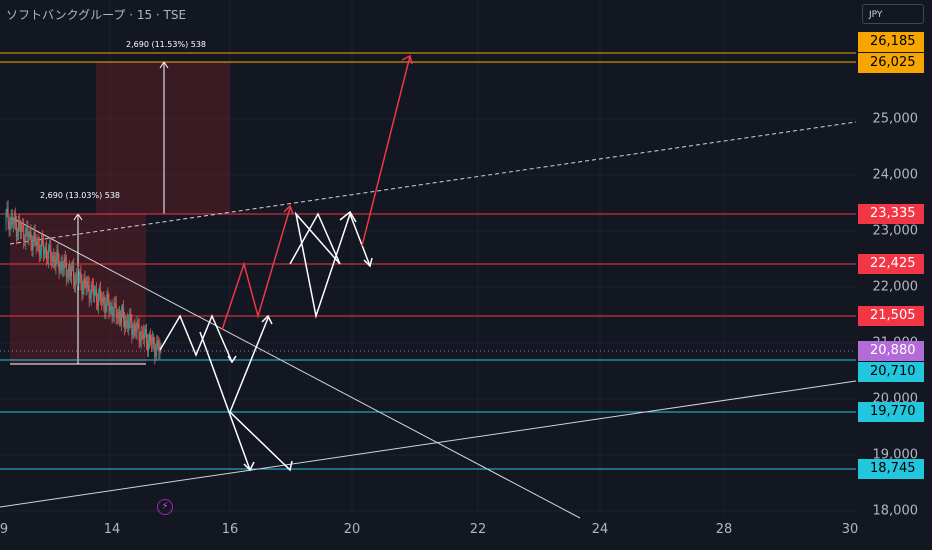 The width and height of the screenshot is (932, 550). I want to click on red-path, so click(256, 269).